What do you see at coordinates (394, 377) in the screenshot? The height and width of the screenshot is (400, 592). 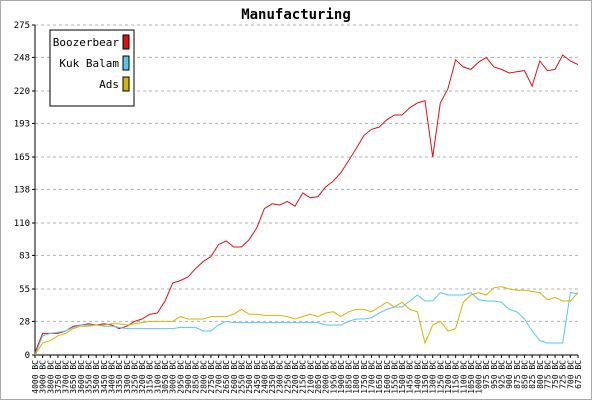 I see `x-tick-label: 1550 BC` at bounding box center [394, 377].